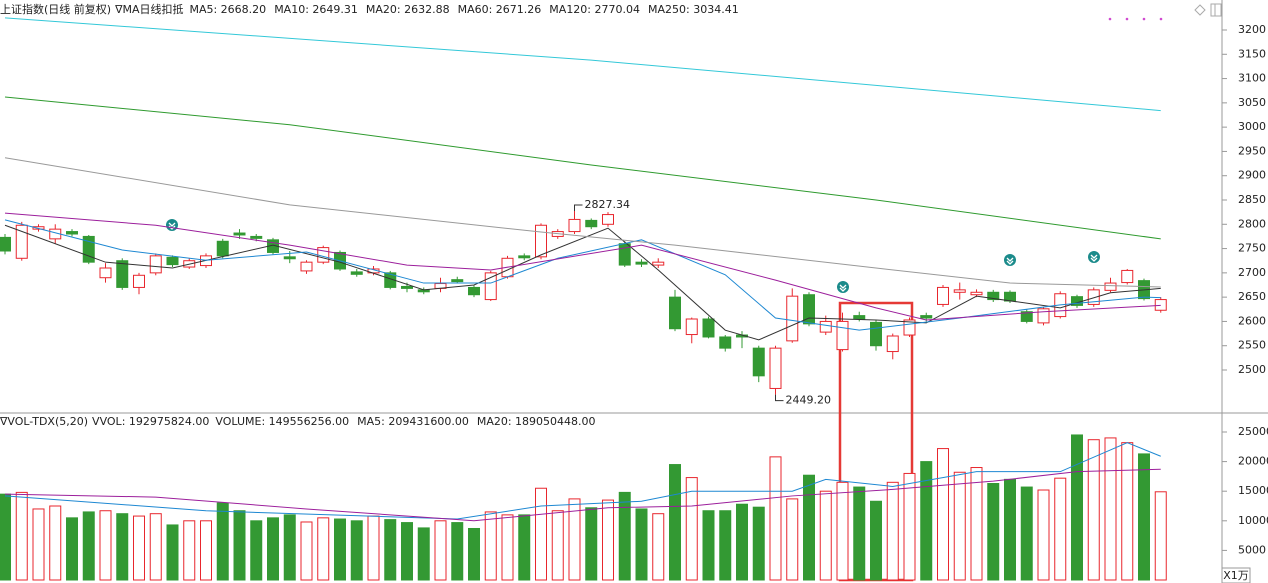 This screenshot has width=1268, height=583. I want to click on y-tick-label: 2800, so click(1252, 223).